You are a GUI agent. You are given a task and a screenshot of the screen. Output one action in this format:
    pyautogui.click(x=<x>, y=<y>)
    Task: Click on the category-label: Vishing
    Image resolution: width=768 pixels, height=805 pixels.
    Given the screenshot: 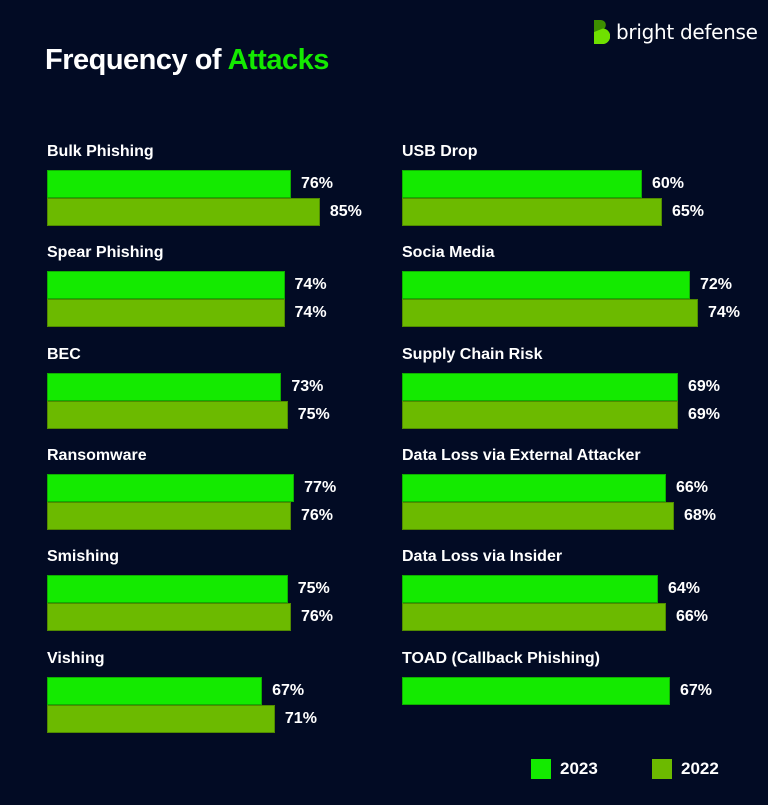 What is the action you would take?
    pyautogui.click(x=76, y=658)
    